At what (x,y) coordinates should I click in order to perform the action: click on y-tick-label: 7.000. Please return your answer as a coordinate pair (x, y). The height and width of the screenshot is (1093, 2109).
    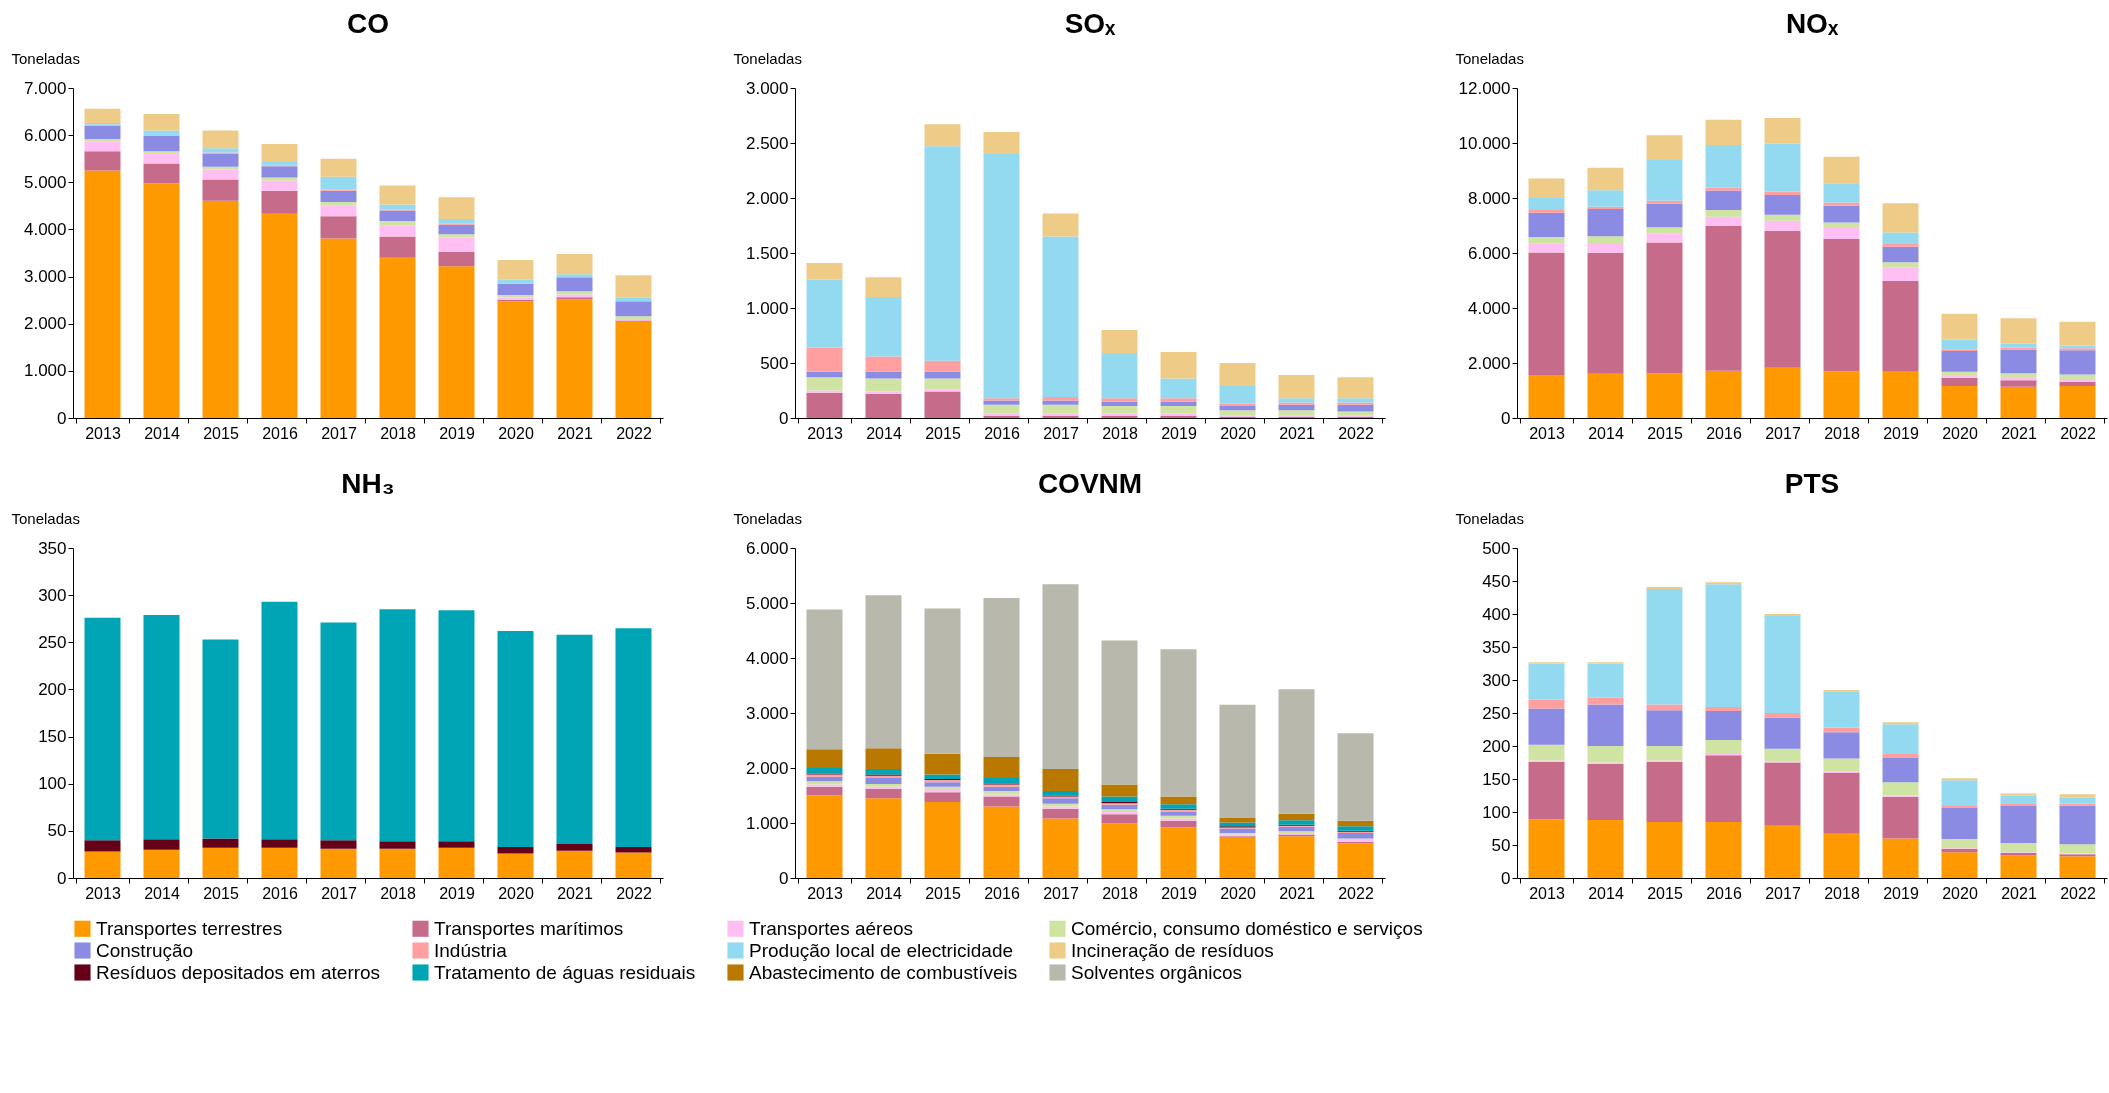
    Looking at the image, I should click on (45, 88).